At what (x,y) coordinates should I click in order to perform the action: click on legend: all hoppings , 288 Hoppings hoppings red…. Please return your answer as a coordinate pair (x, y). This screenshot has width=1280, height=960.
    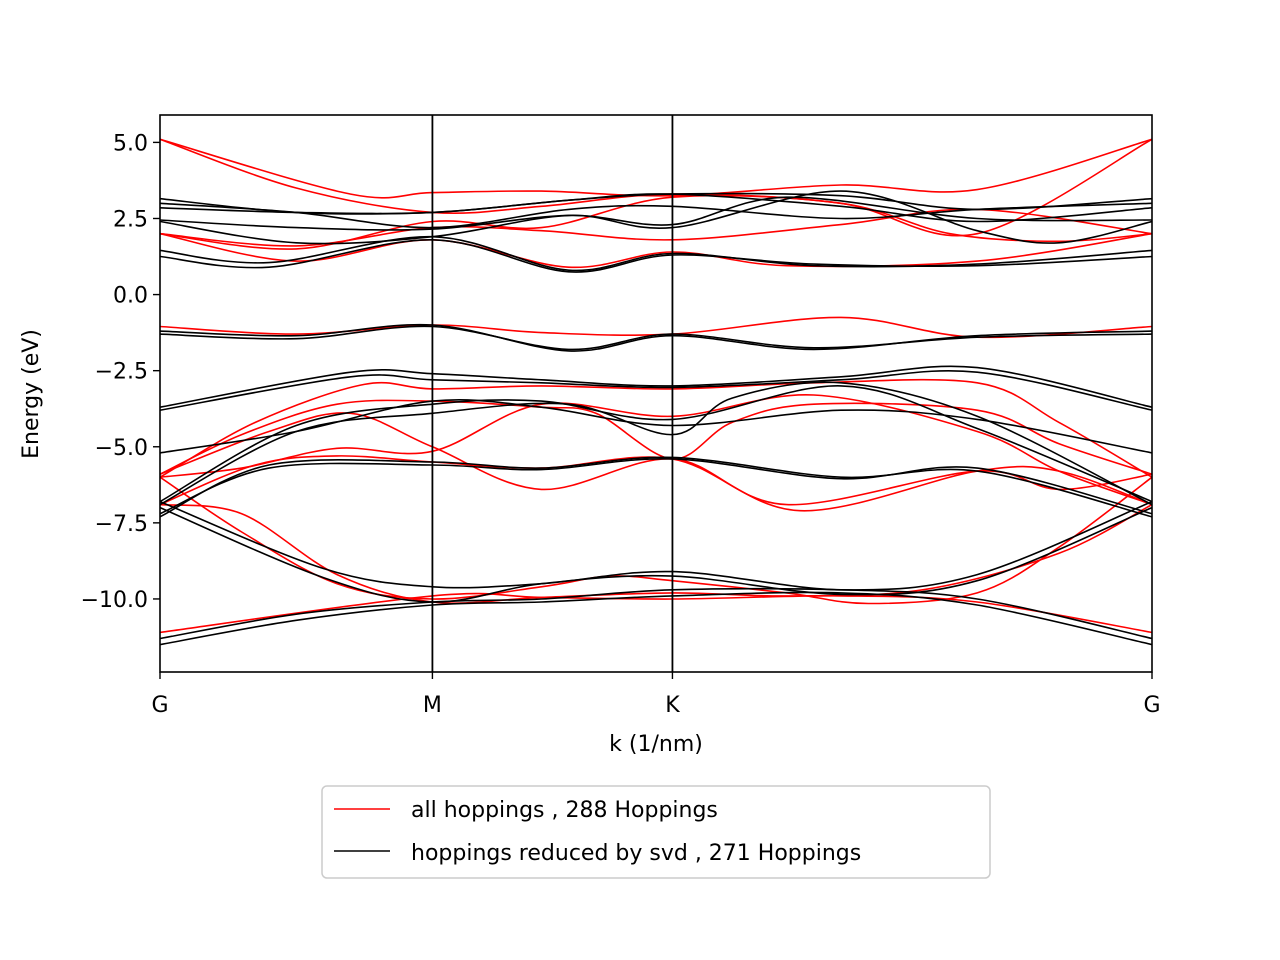
    Looking at the image, I should click on (656, 832).